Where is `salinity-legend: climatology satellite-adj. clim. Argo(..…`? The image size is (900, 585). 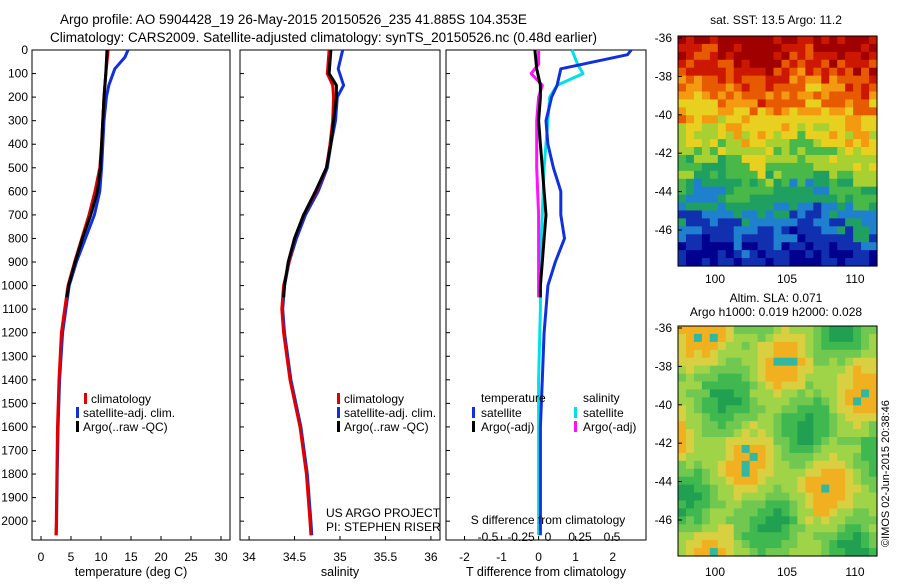
salinity-legend: climatology satellite-adj. clim. Argo(..… is located at coordinates (386, 413).